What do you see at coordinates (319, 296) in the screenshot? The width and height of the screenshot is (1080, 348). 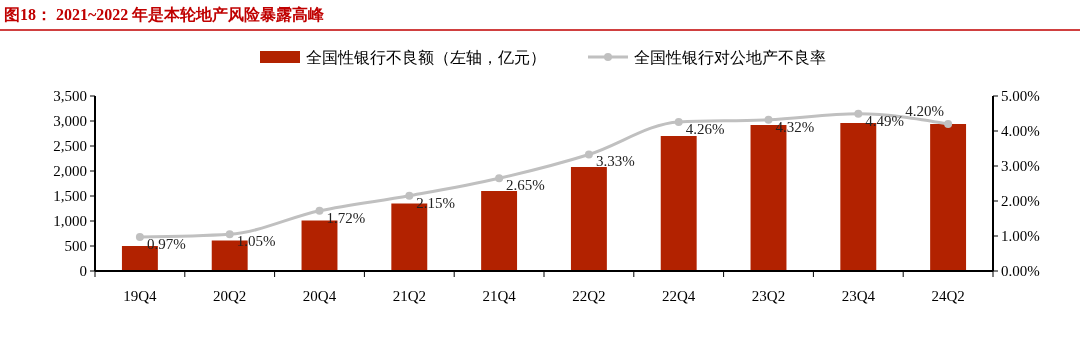 I see `x-tick-label: 20Q4` at bounding box center [319, 296].